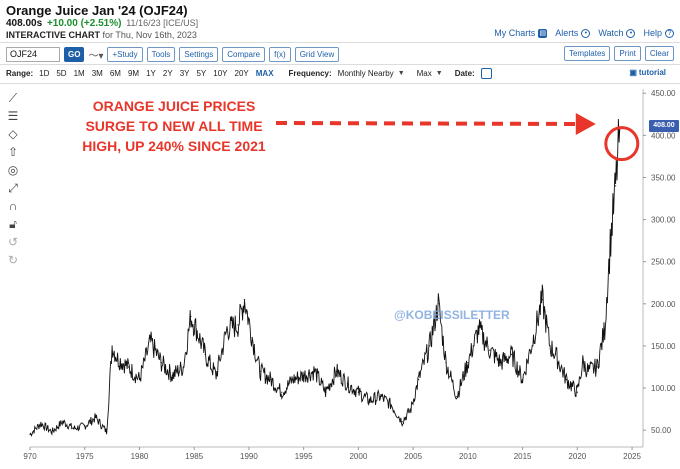 The image size is (680, 469). What do you see at coordinates (96, 56) in the screenshot?
I see `chart-type-icon: 〜▾` at bounding box center [96, 56].